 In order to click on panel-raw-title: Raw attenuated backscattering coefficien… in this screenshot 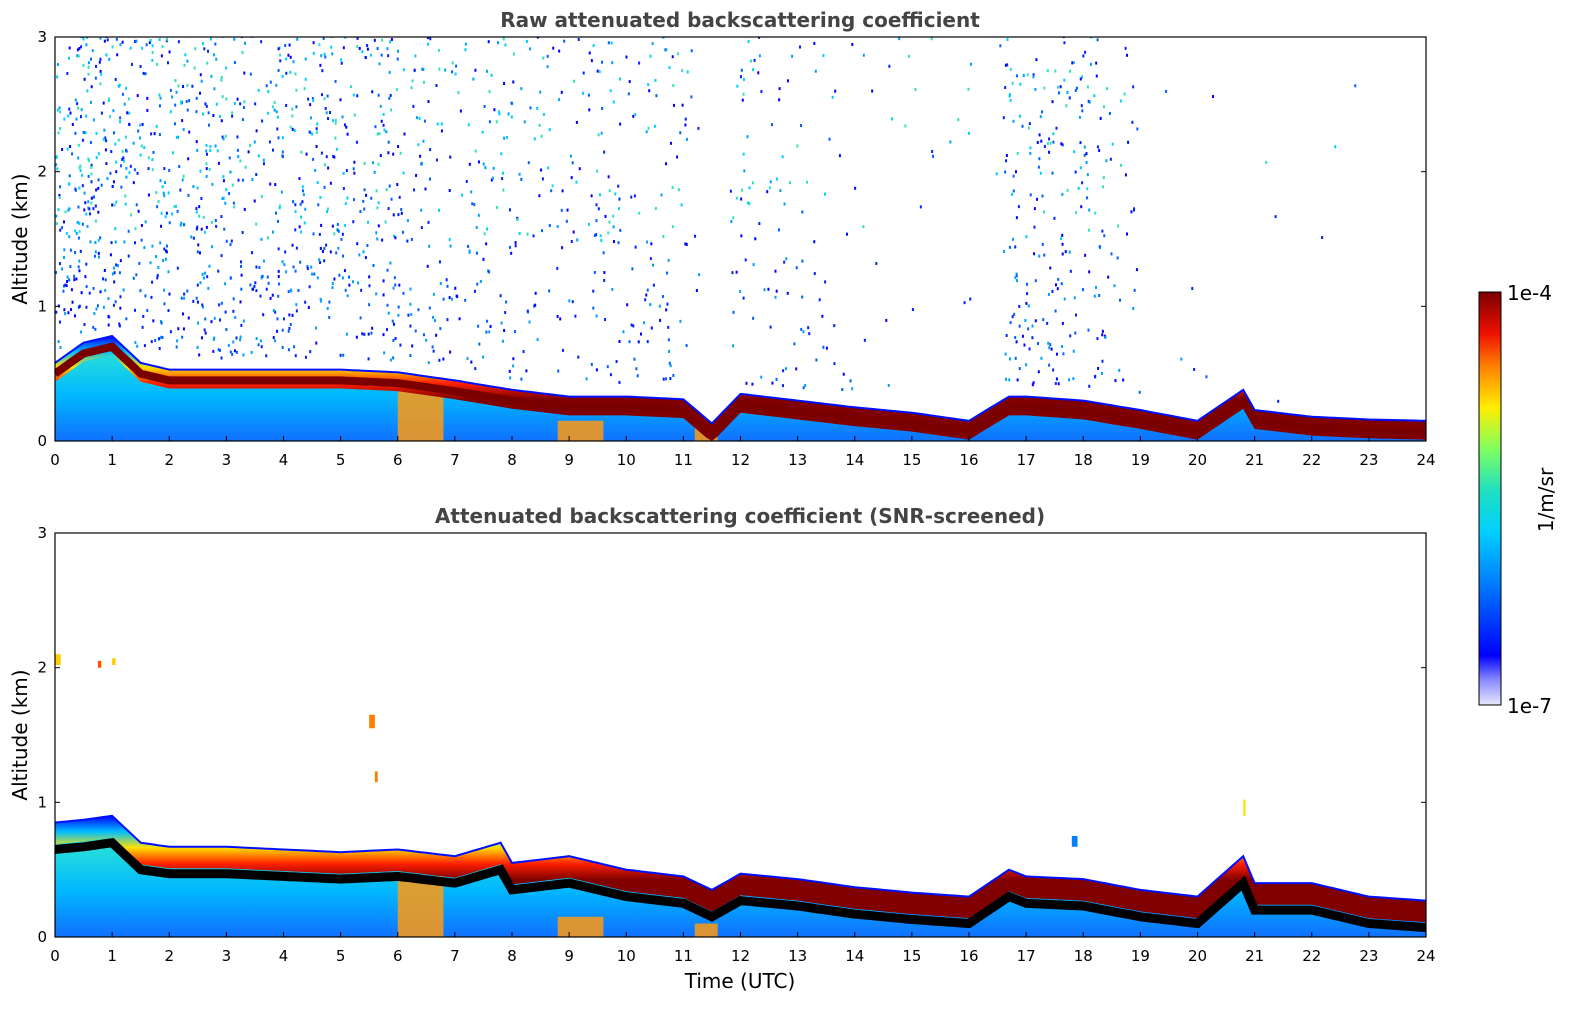, I will do `click(740, 20)`.